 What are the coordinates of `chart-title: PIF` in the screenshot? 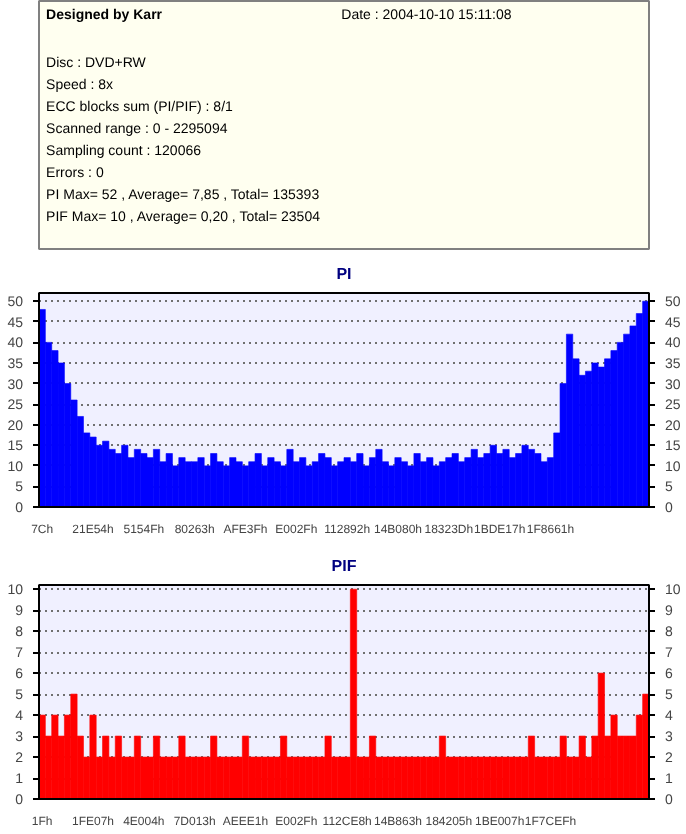 It's located at (344, 566).